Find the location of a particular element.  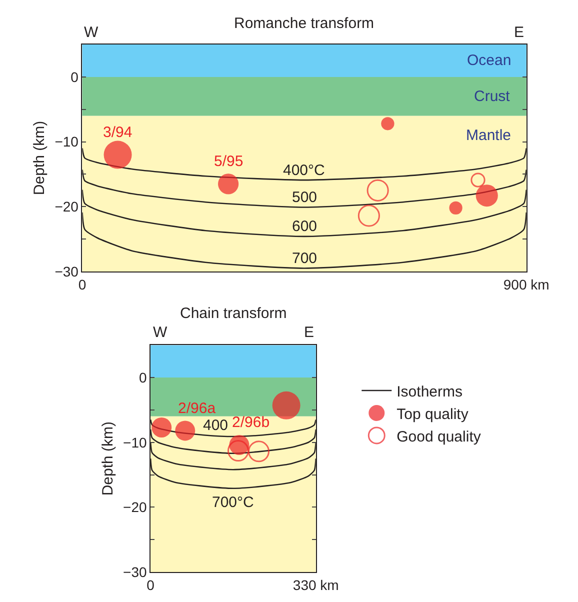

annotation: 400°C is located at coordinates (304, 170).